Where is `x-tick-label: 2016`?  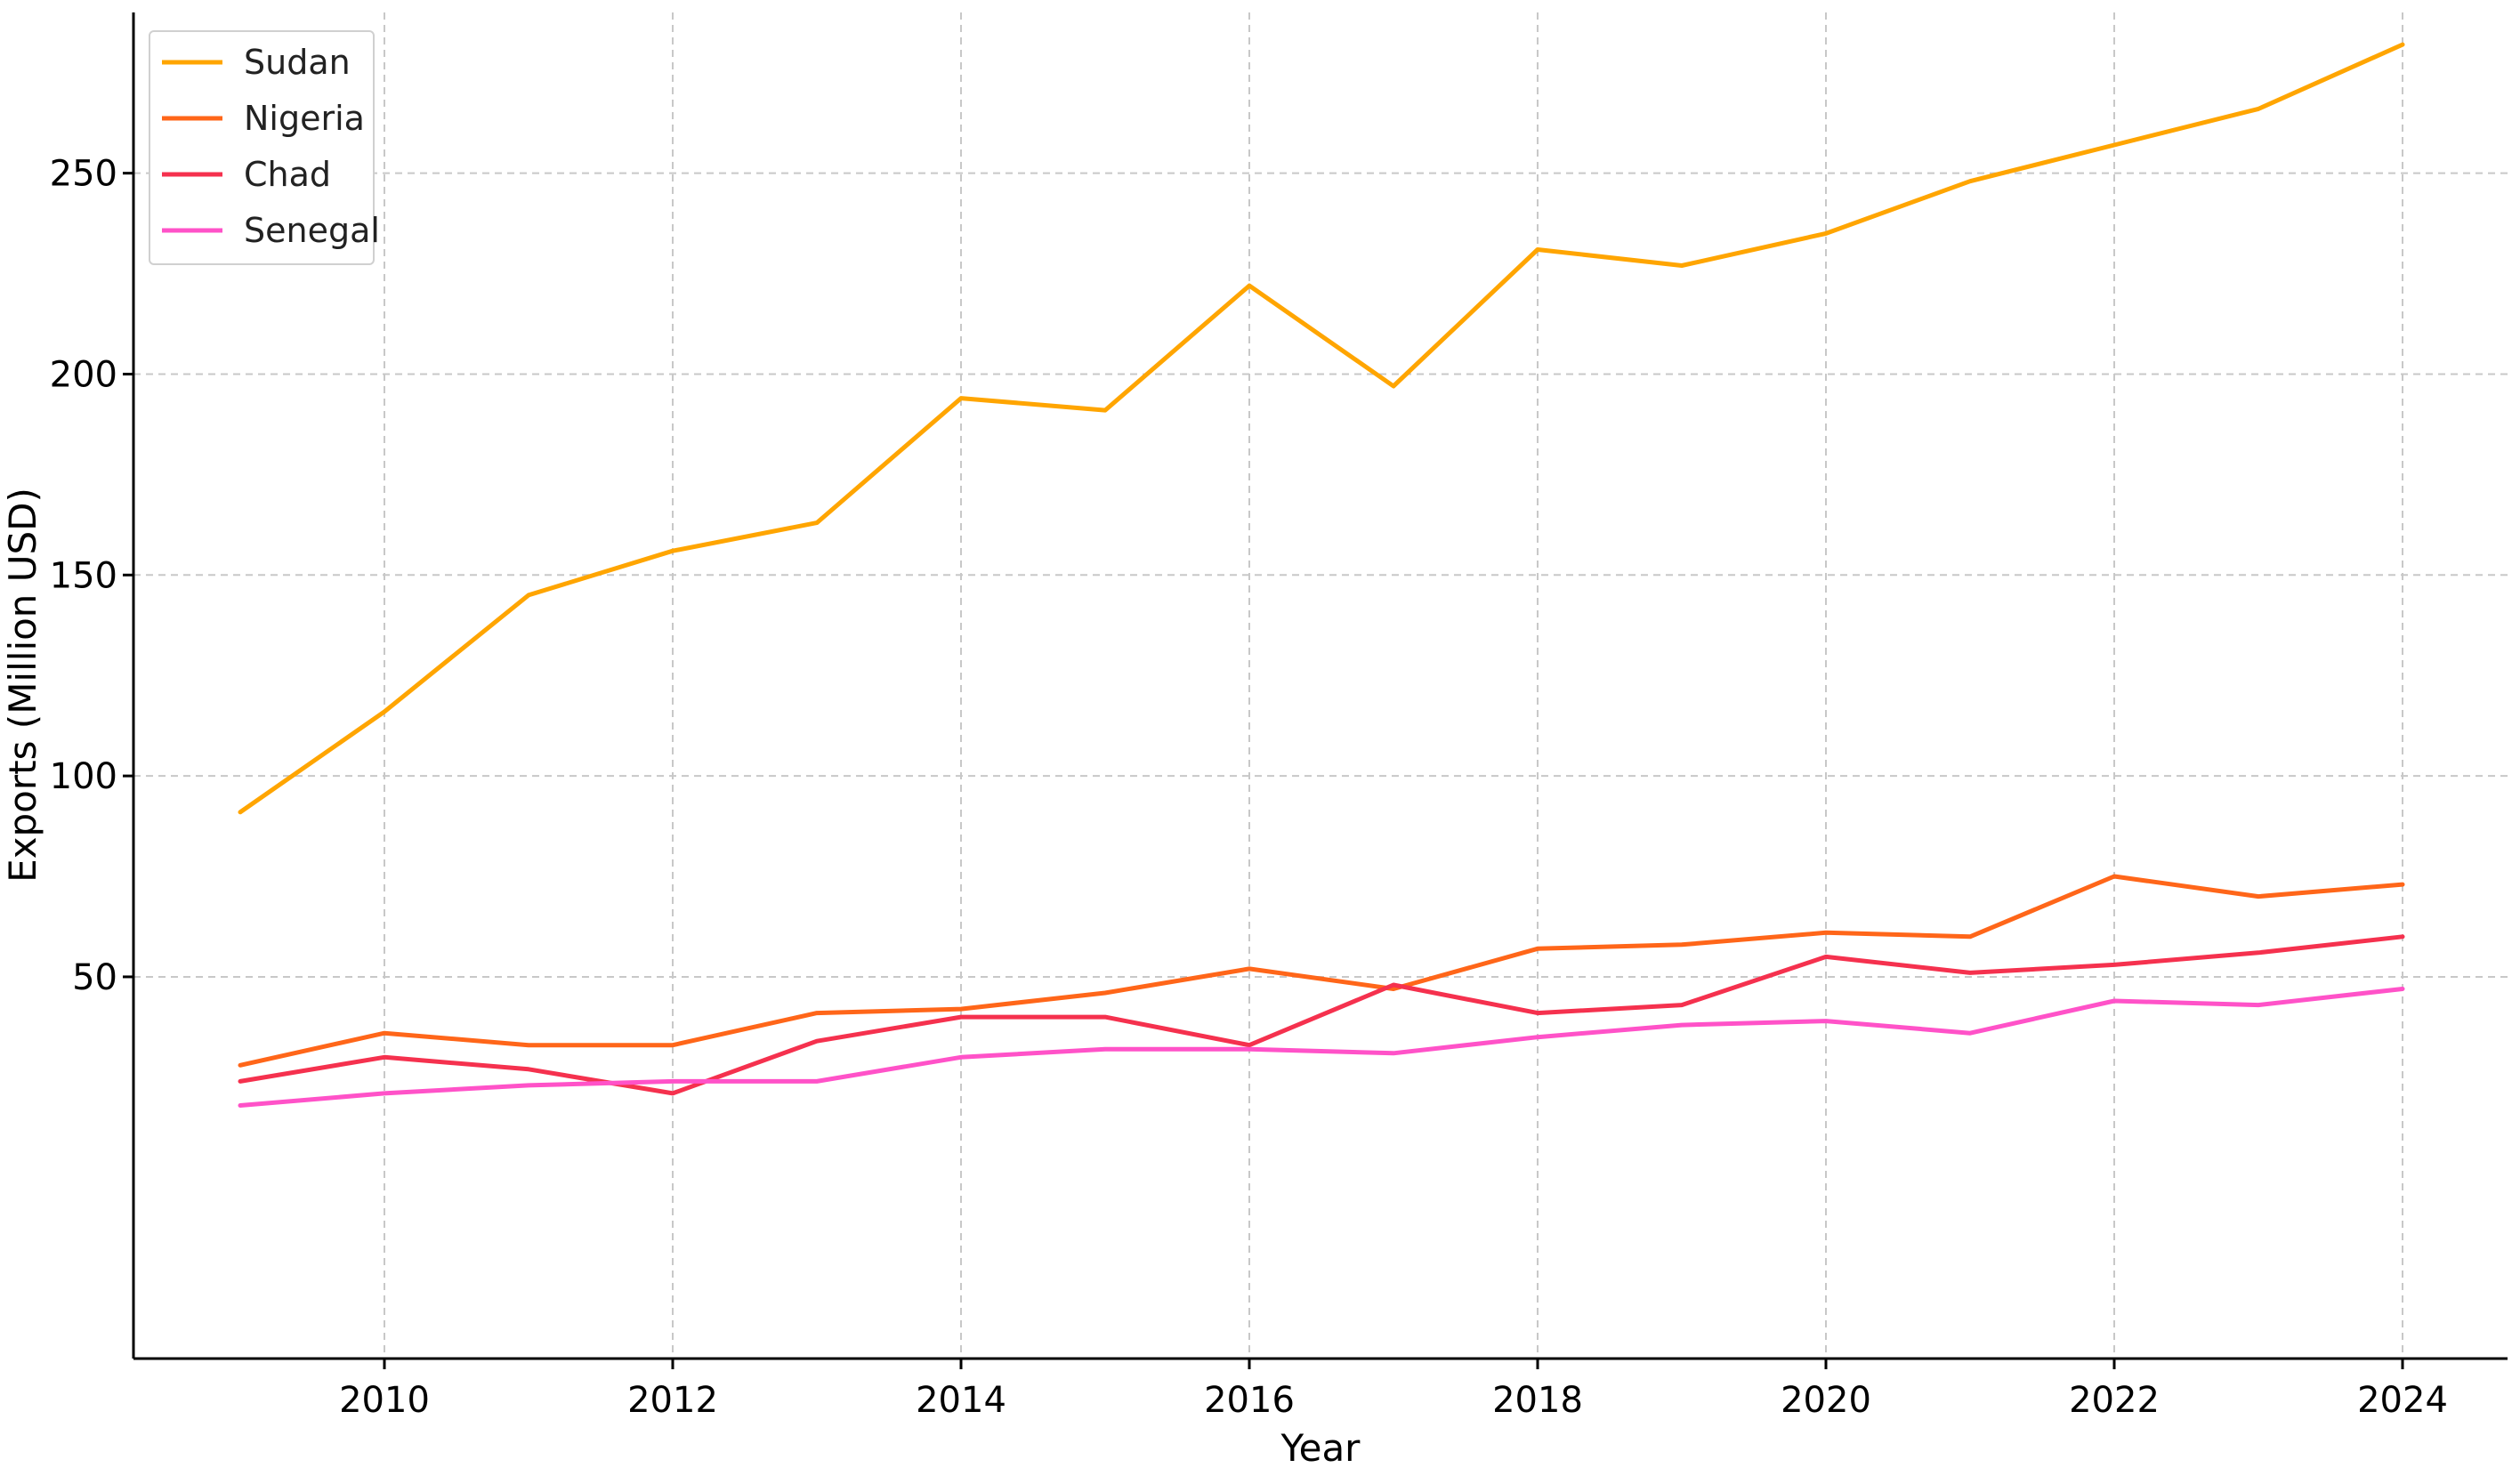
x-tick-label: 2016 is located at coordinates (1249, 1400).